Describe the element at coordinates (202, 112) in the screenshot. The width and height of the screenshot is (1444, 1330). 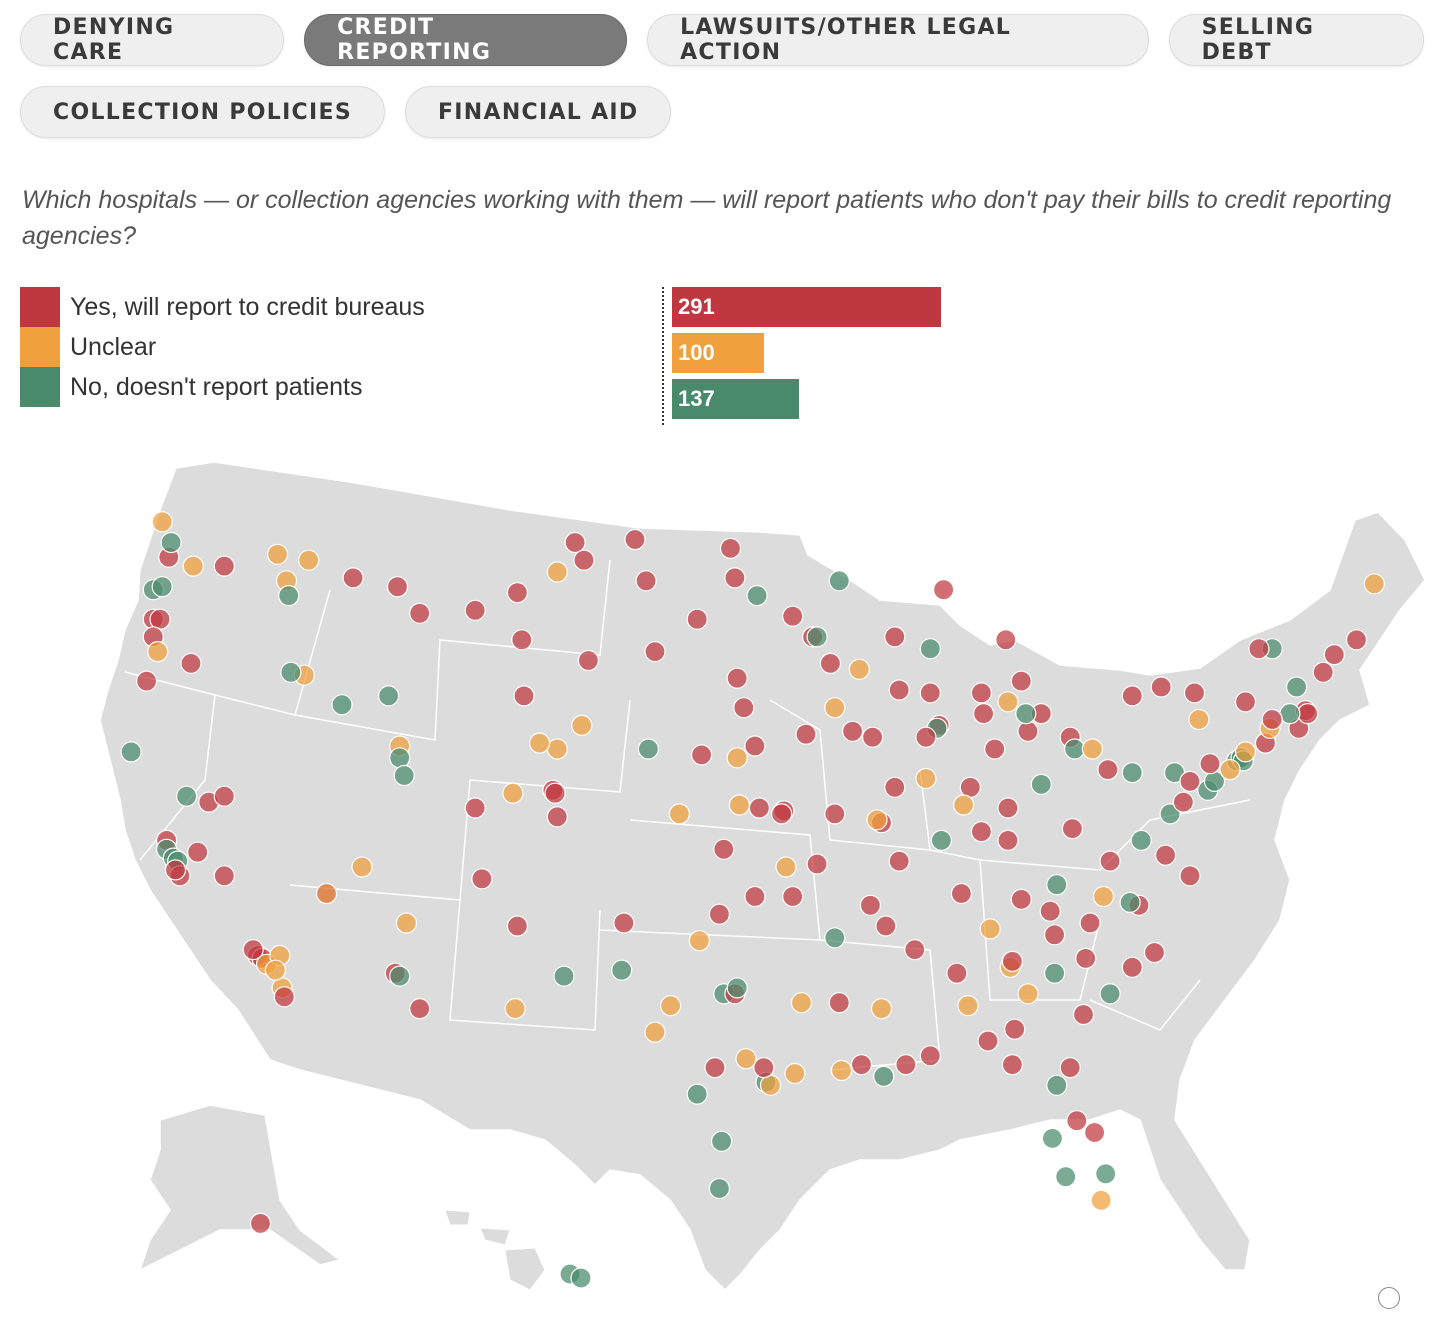
I see `tab-collection-policies: COLLECTION POLICIES` at that location.